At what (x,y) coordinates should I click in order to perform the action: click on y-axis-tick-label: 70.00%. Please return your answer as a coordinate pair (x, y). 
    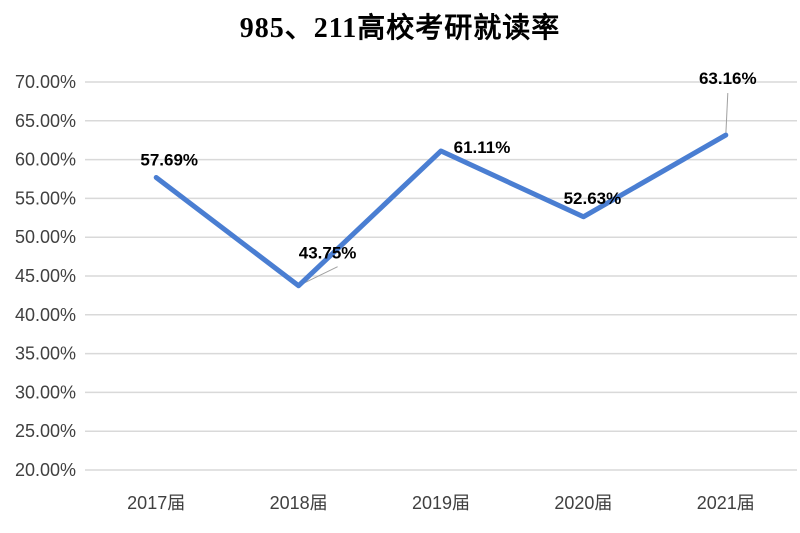
    Looking at the image, I should click on (45, 82).